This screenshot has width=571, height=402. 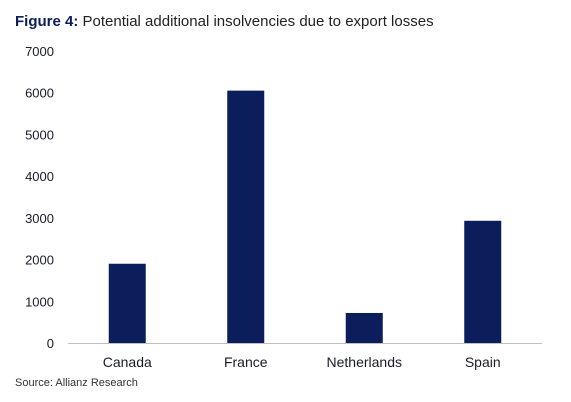 What do you see at coordinates (365, 362) in the screenshot?
I see `x-tick-label: Netherlands` at bounding box center [365, 362].